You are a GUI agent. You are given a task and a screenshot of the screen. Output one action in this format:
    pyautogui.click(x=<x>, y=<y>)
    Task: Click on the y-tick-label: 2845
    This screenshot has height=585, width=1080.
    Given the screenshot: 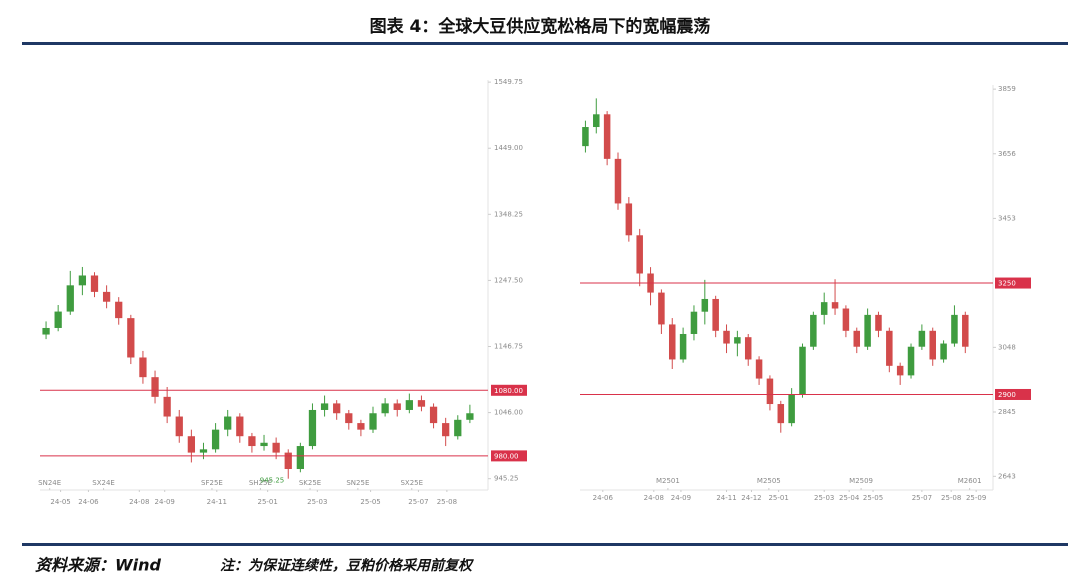 What is the action you would take?
    pyautogui.click(x=1007, y=412)
    